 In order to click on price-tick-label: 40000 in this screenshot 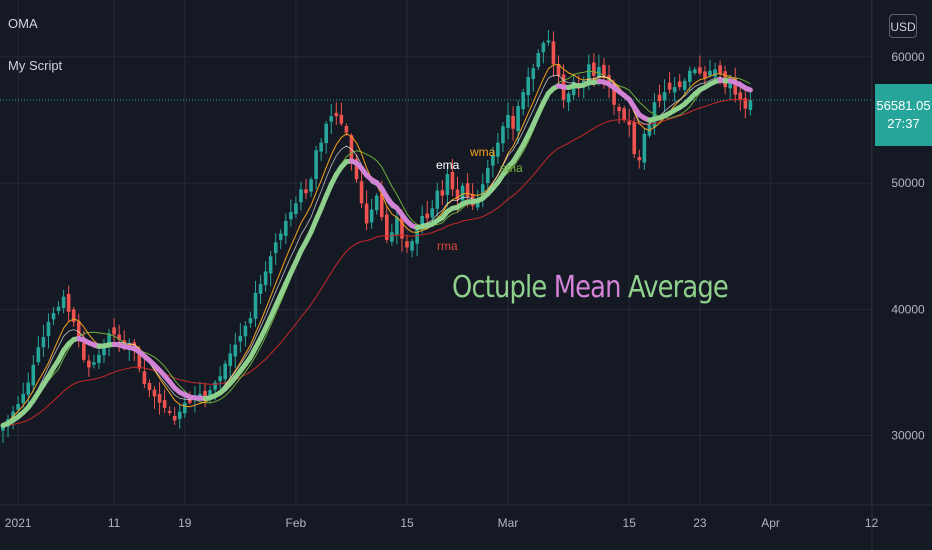, I will do `click(908, 309)`.